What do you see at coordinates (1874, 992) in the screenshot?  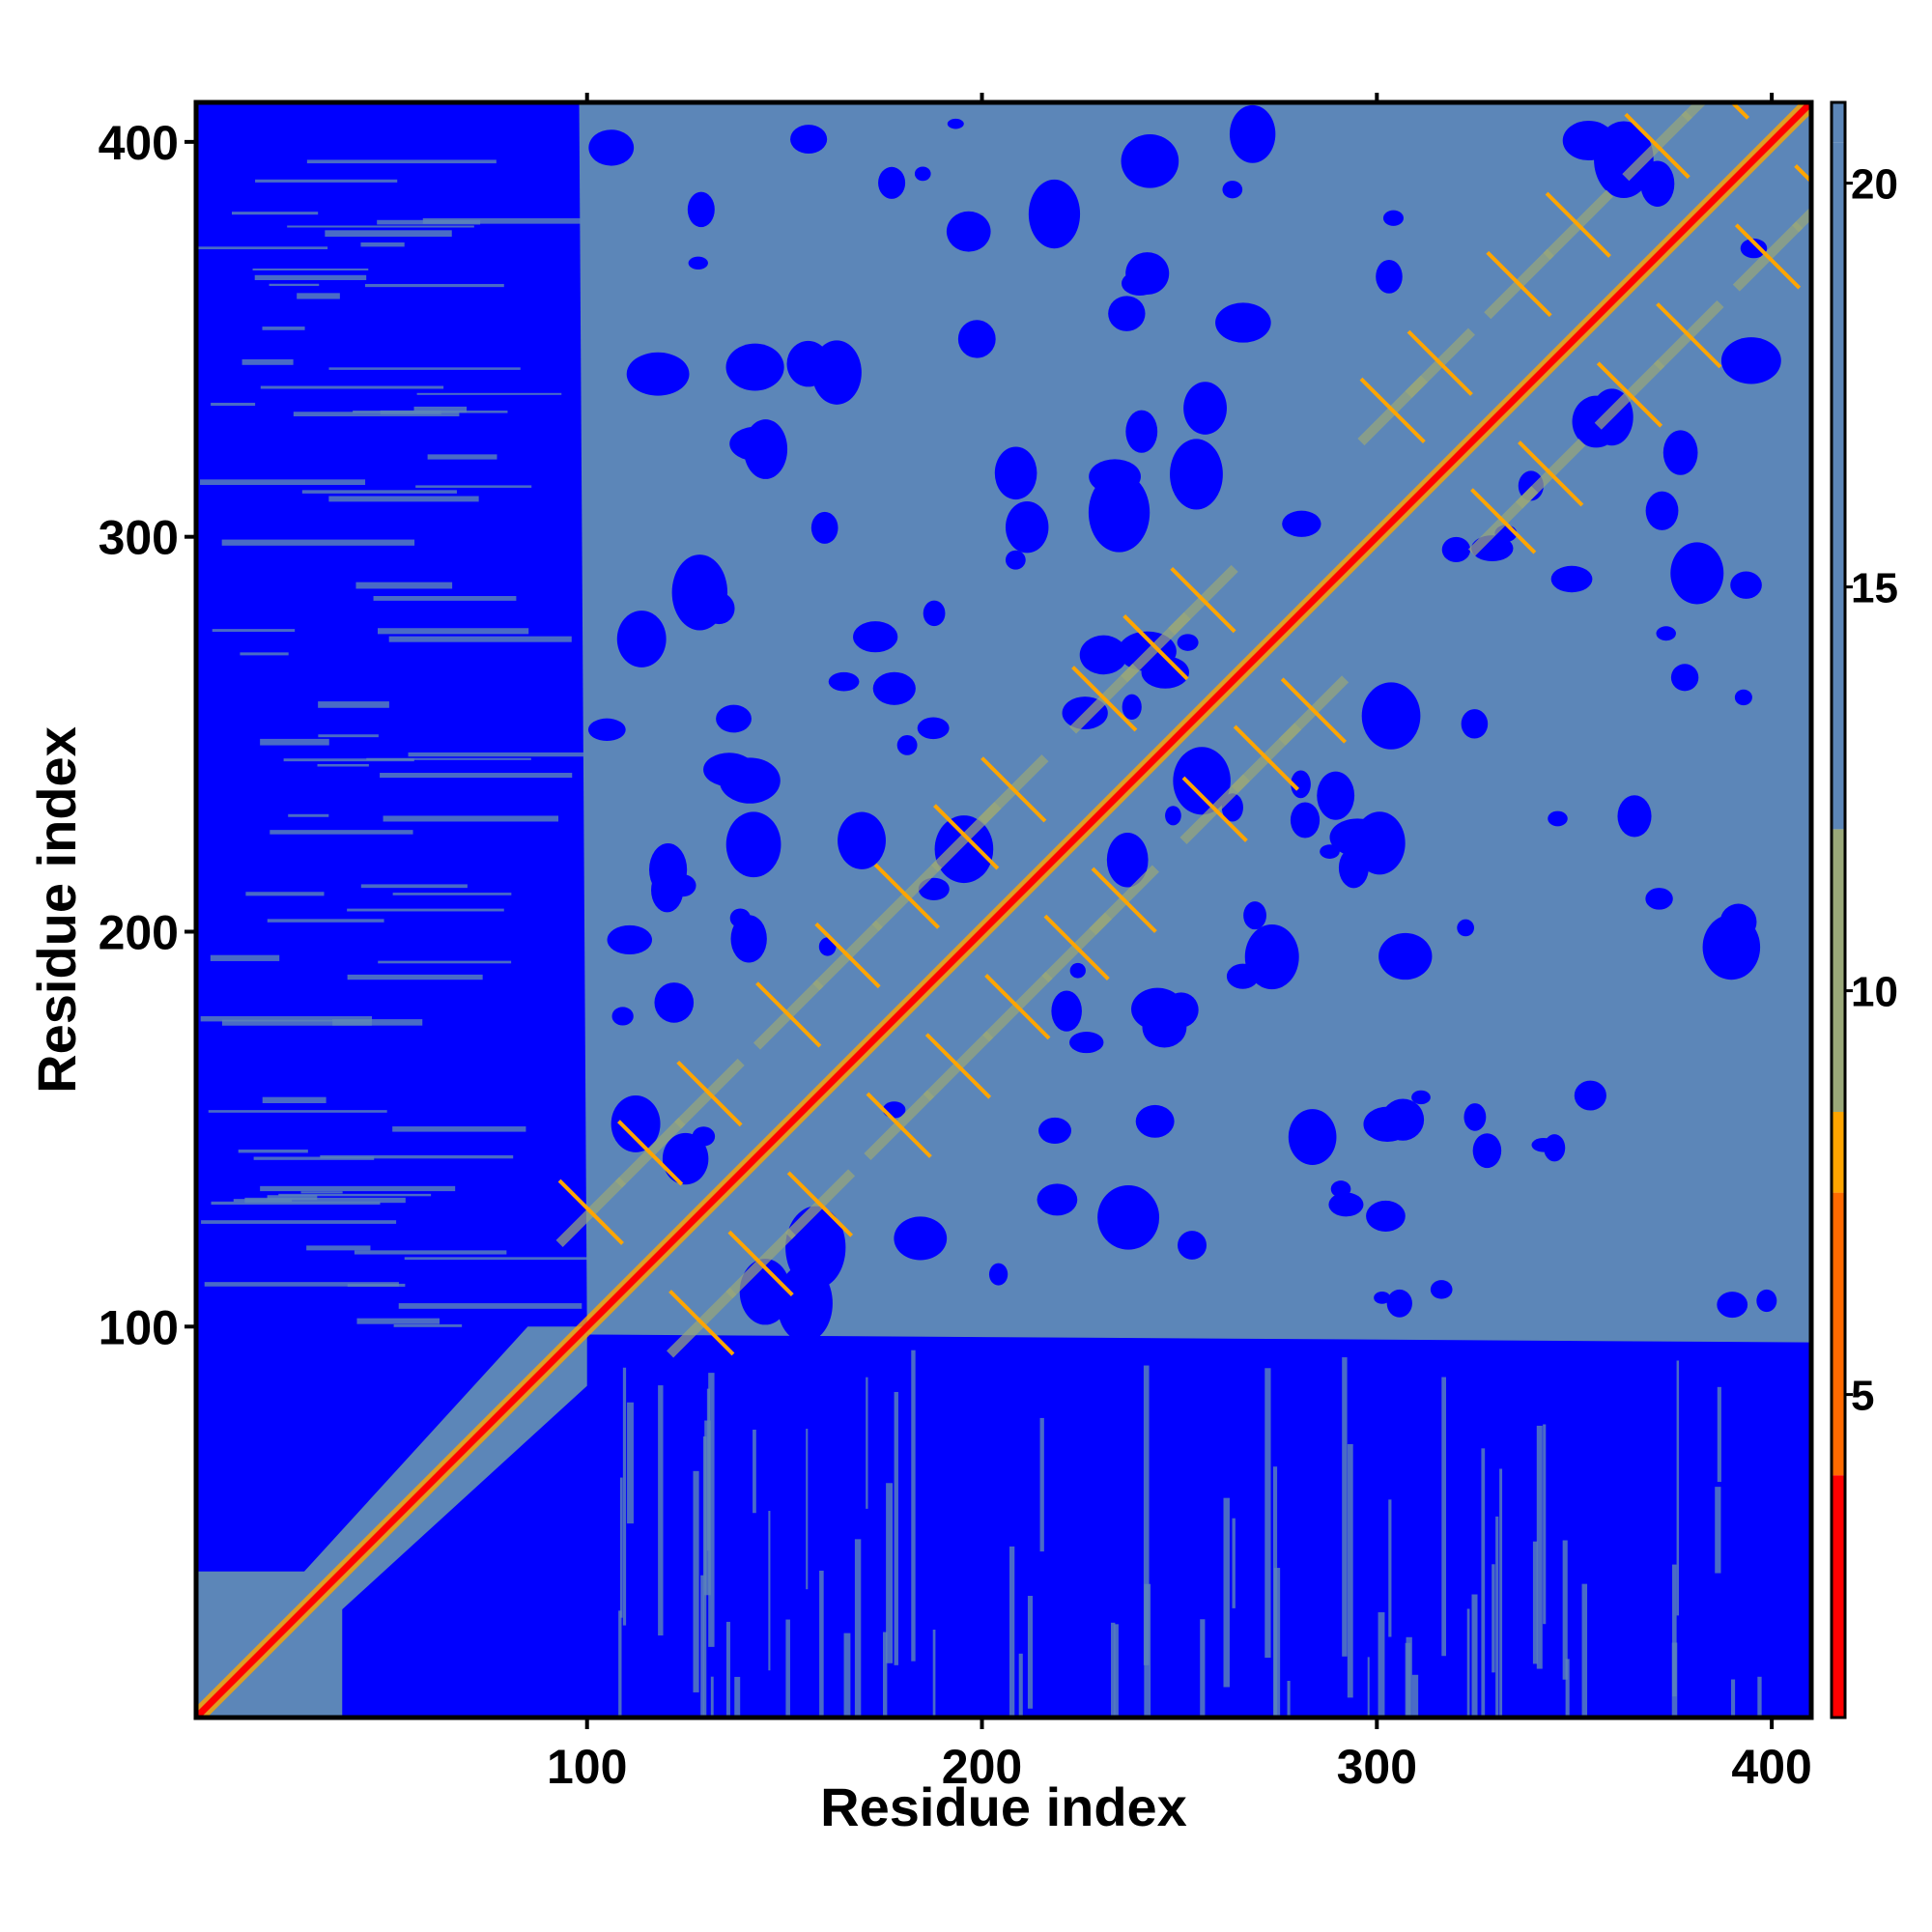 I see `colorbar-label: 10` at bounding box center [1874, 992].